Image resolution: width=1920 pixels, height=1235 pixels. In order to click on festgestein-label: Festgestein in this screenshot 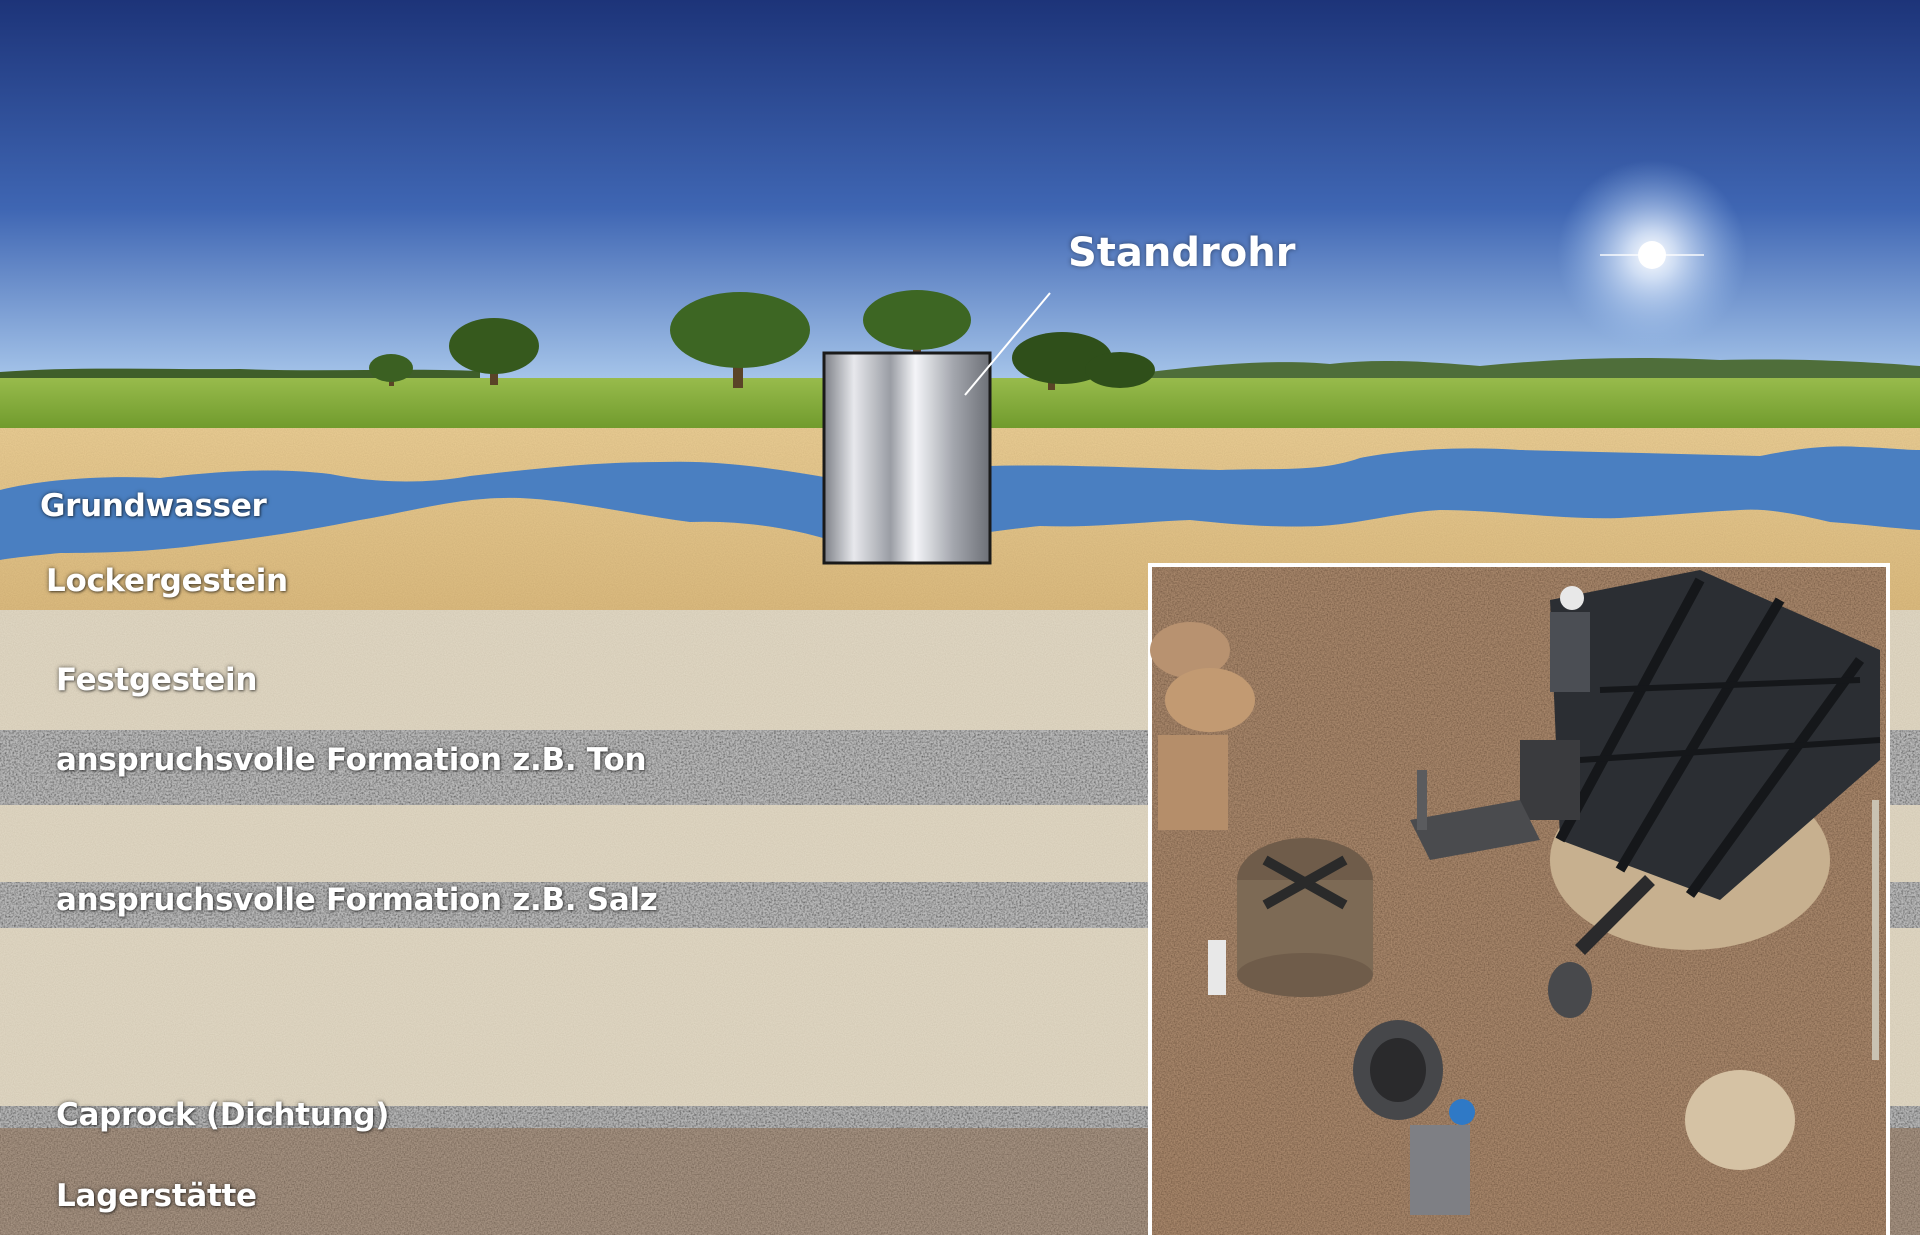, I will do `click(157, 680)`.